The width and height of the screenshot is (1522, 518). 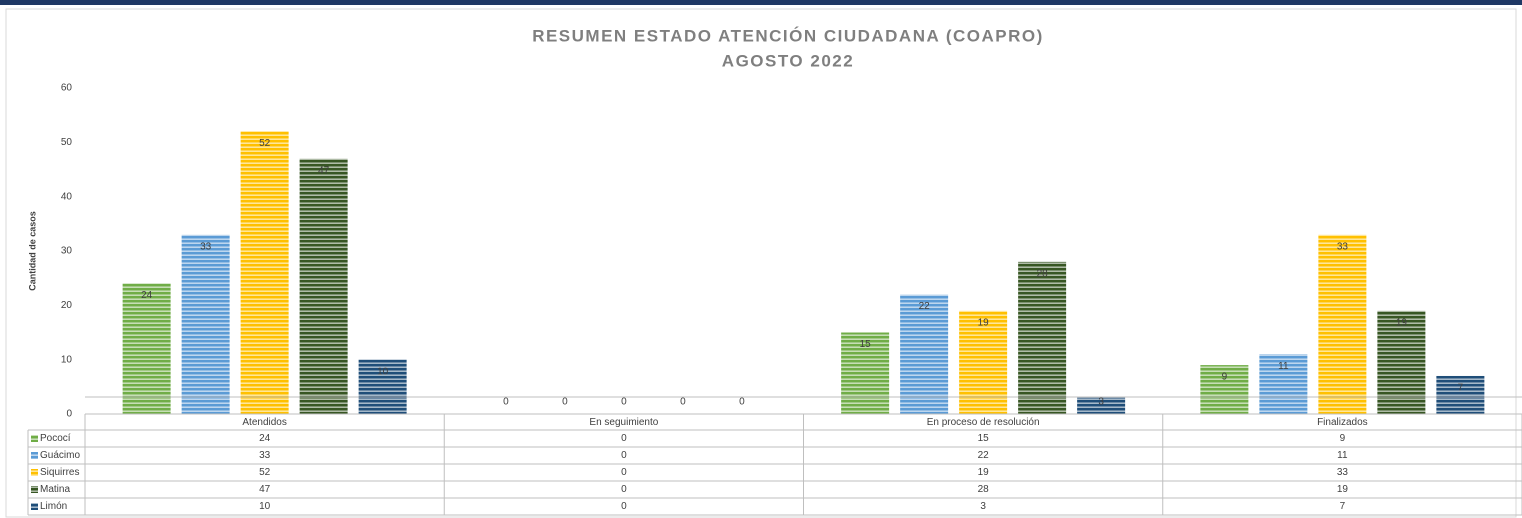 What do you see at coordinates (264, 422) in the screenshot?
I see `x-tick-label: Atendidos` at bounding box center [264, 422].